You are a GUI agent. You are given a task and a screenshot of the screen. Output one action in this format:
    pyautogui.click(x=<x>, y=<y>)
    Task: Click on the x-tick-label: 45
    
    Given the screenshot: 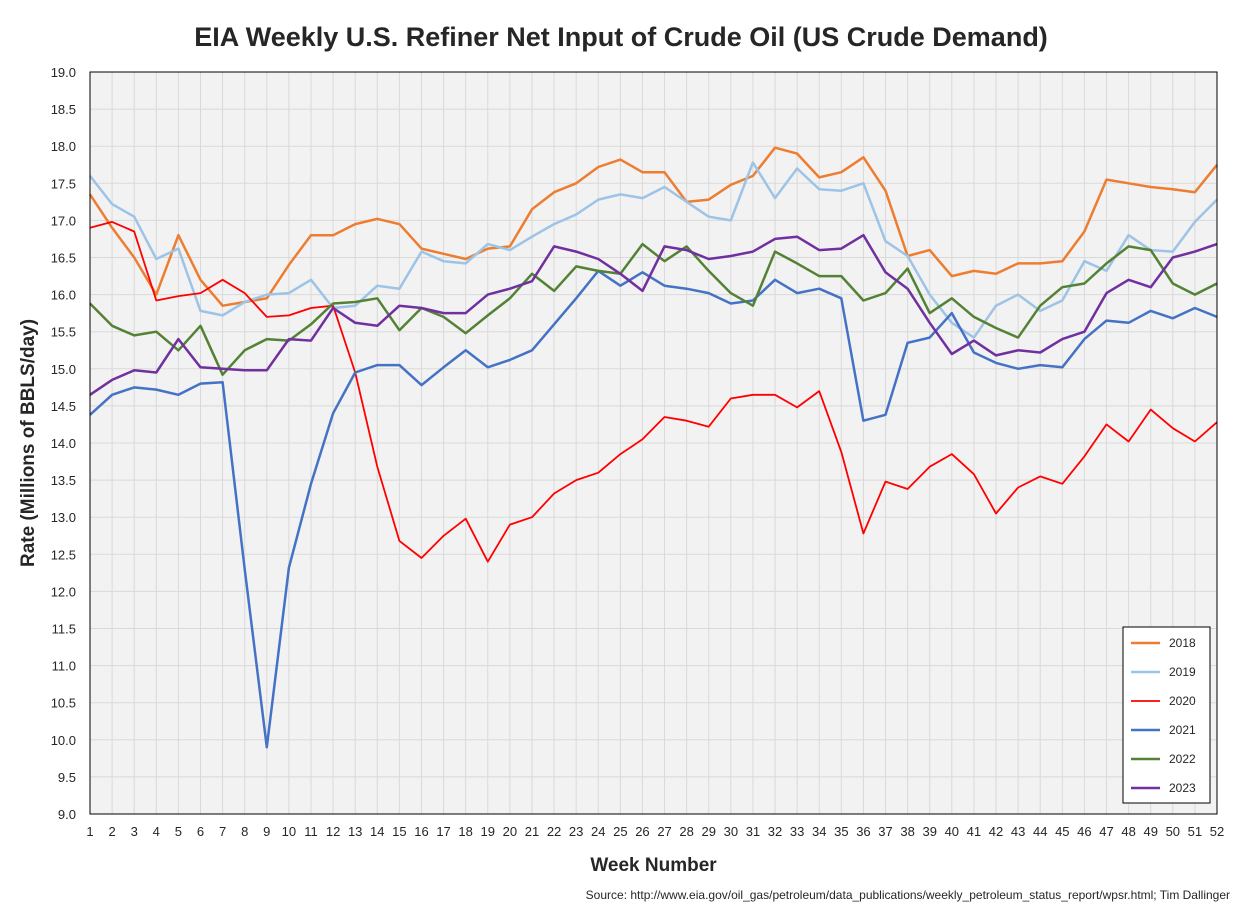 What is the action you would take?
    pyautogui.click(x=1062, y=831)
    